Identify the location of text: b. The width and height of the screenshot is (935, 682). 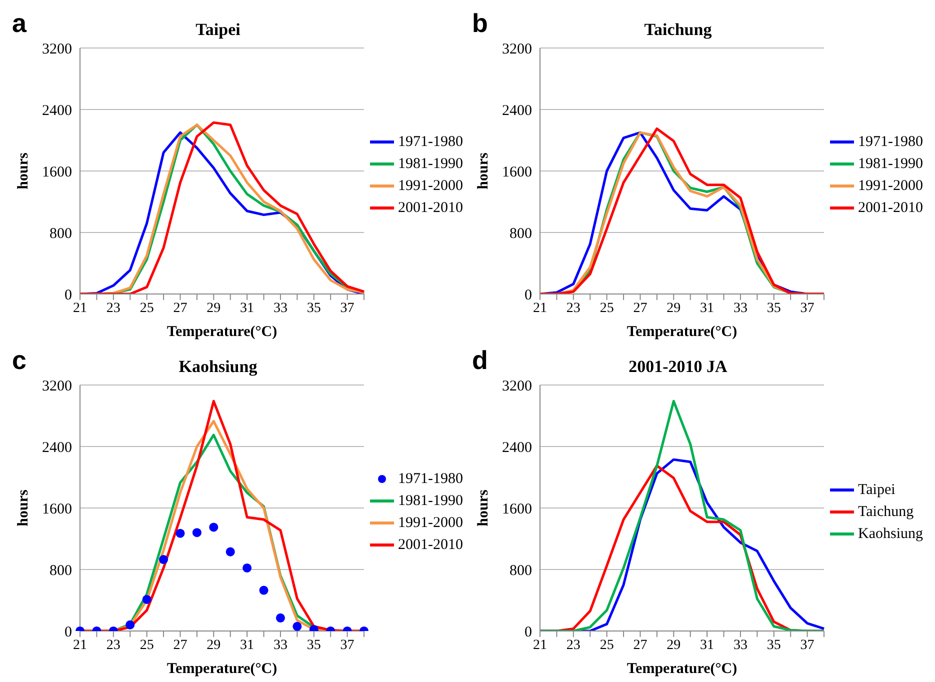
(480, 23).